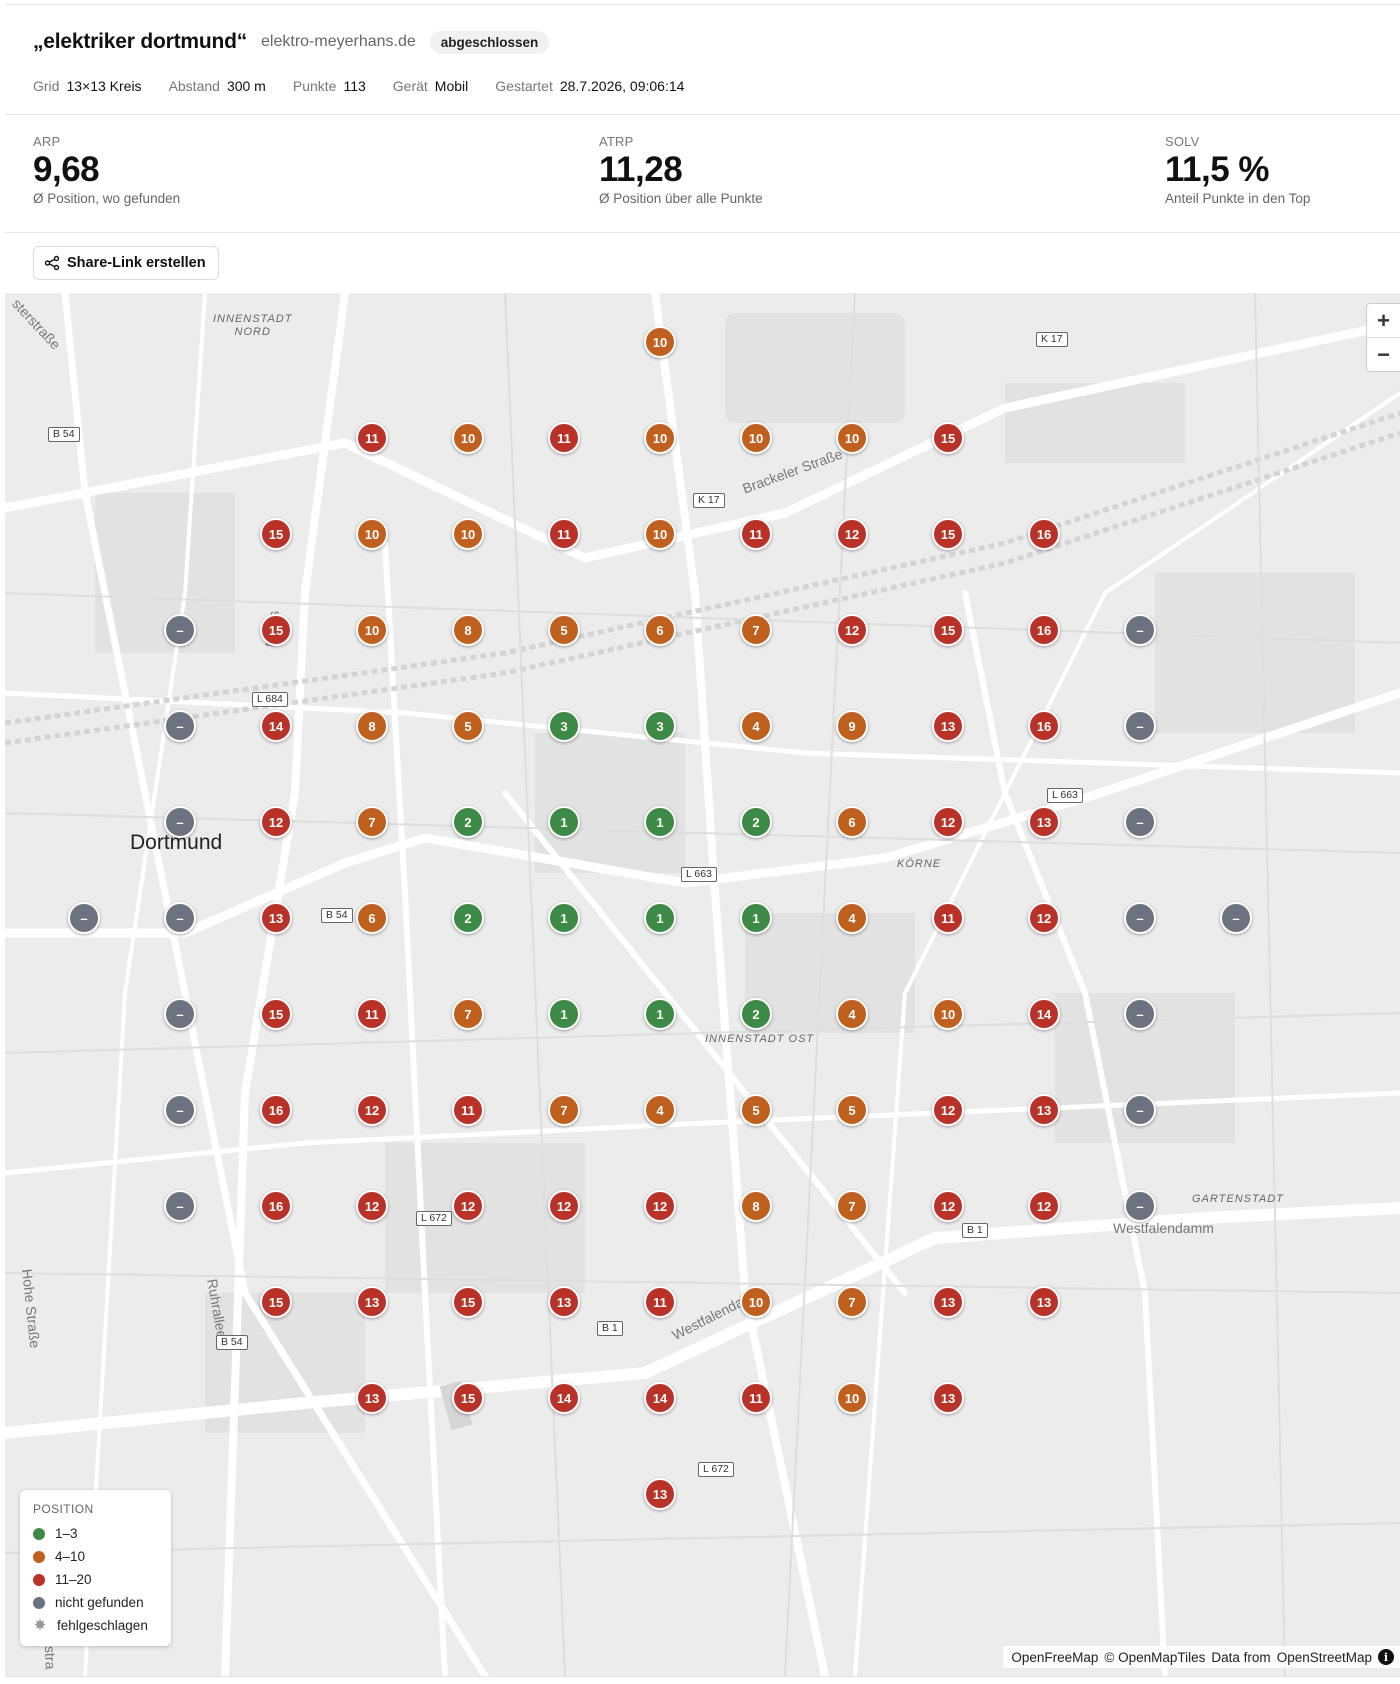  What do you see at coordinates (126, 263) in the screenshot?
I see `share-link-button: Share-Link erstellen` at bounding box center [126, 263].